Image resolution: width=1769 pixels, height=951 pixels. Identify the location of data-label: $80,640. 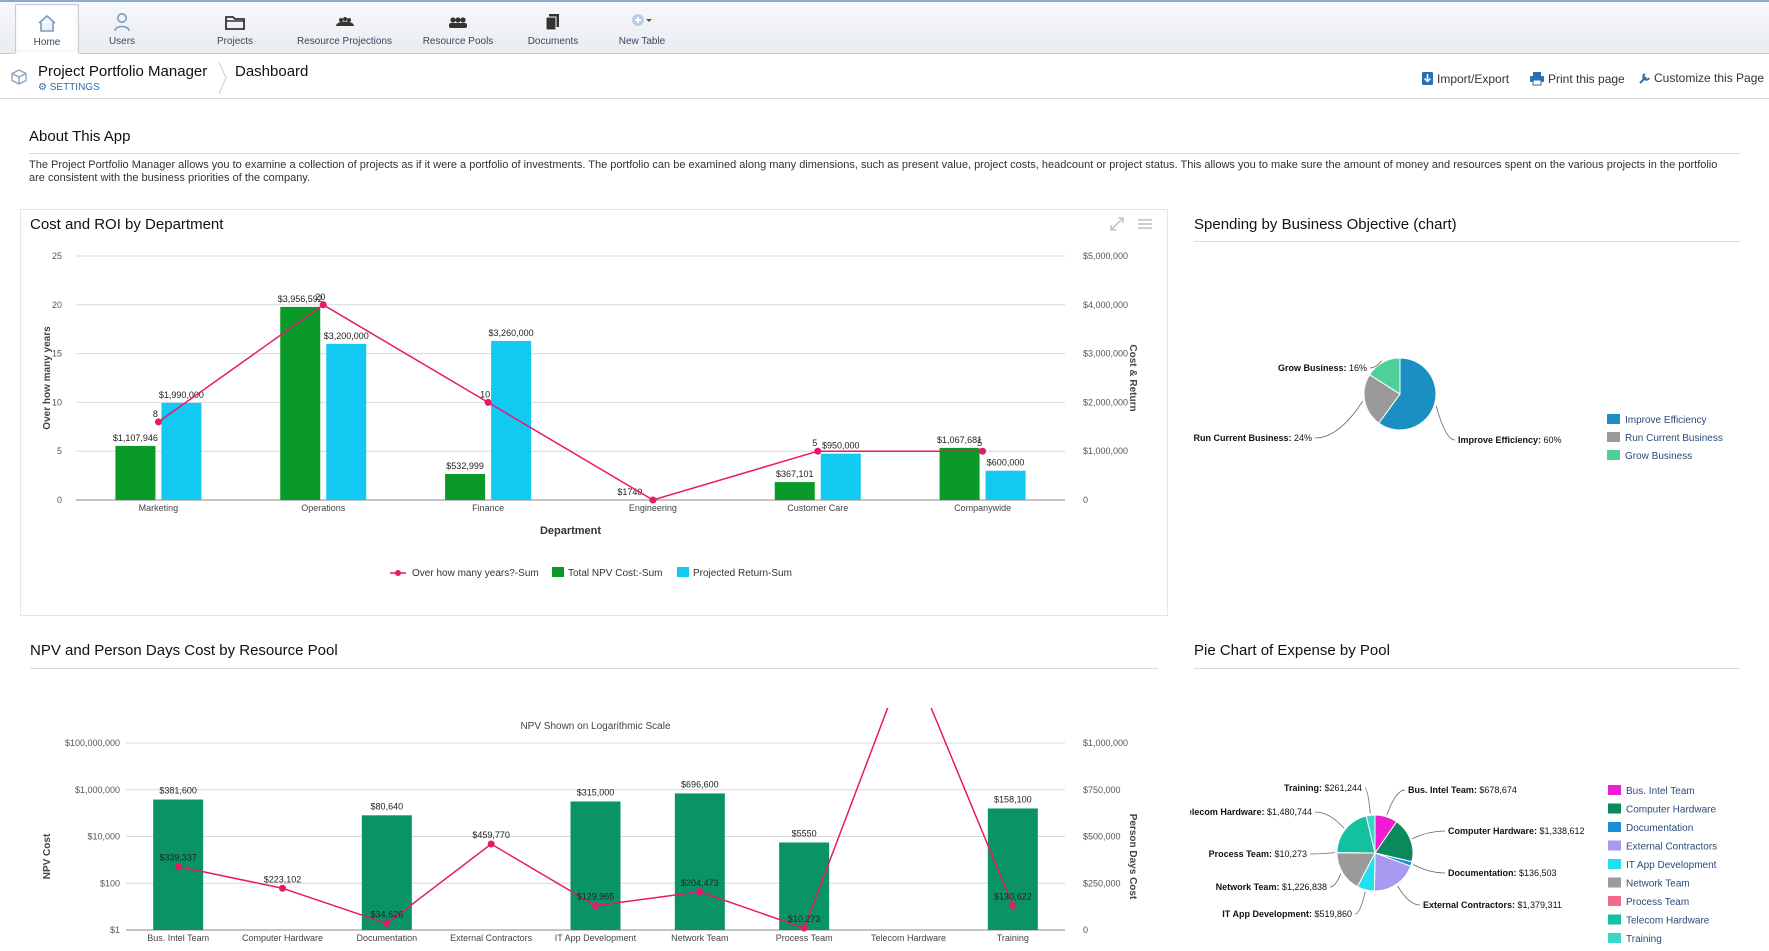
(387, 806).